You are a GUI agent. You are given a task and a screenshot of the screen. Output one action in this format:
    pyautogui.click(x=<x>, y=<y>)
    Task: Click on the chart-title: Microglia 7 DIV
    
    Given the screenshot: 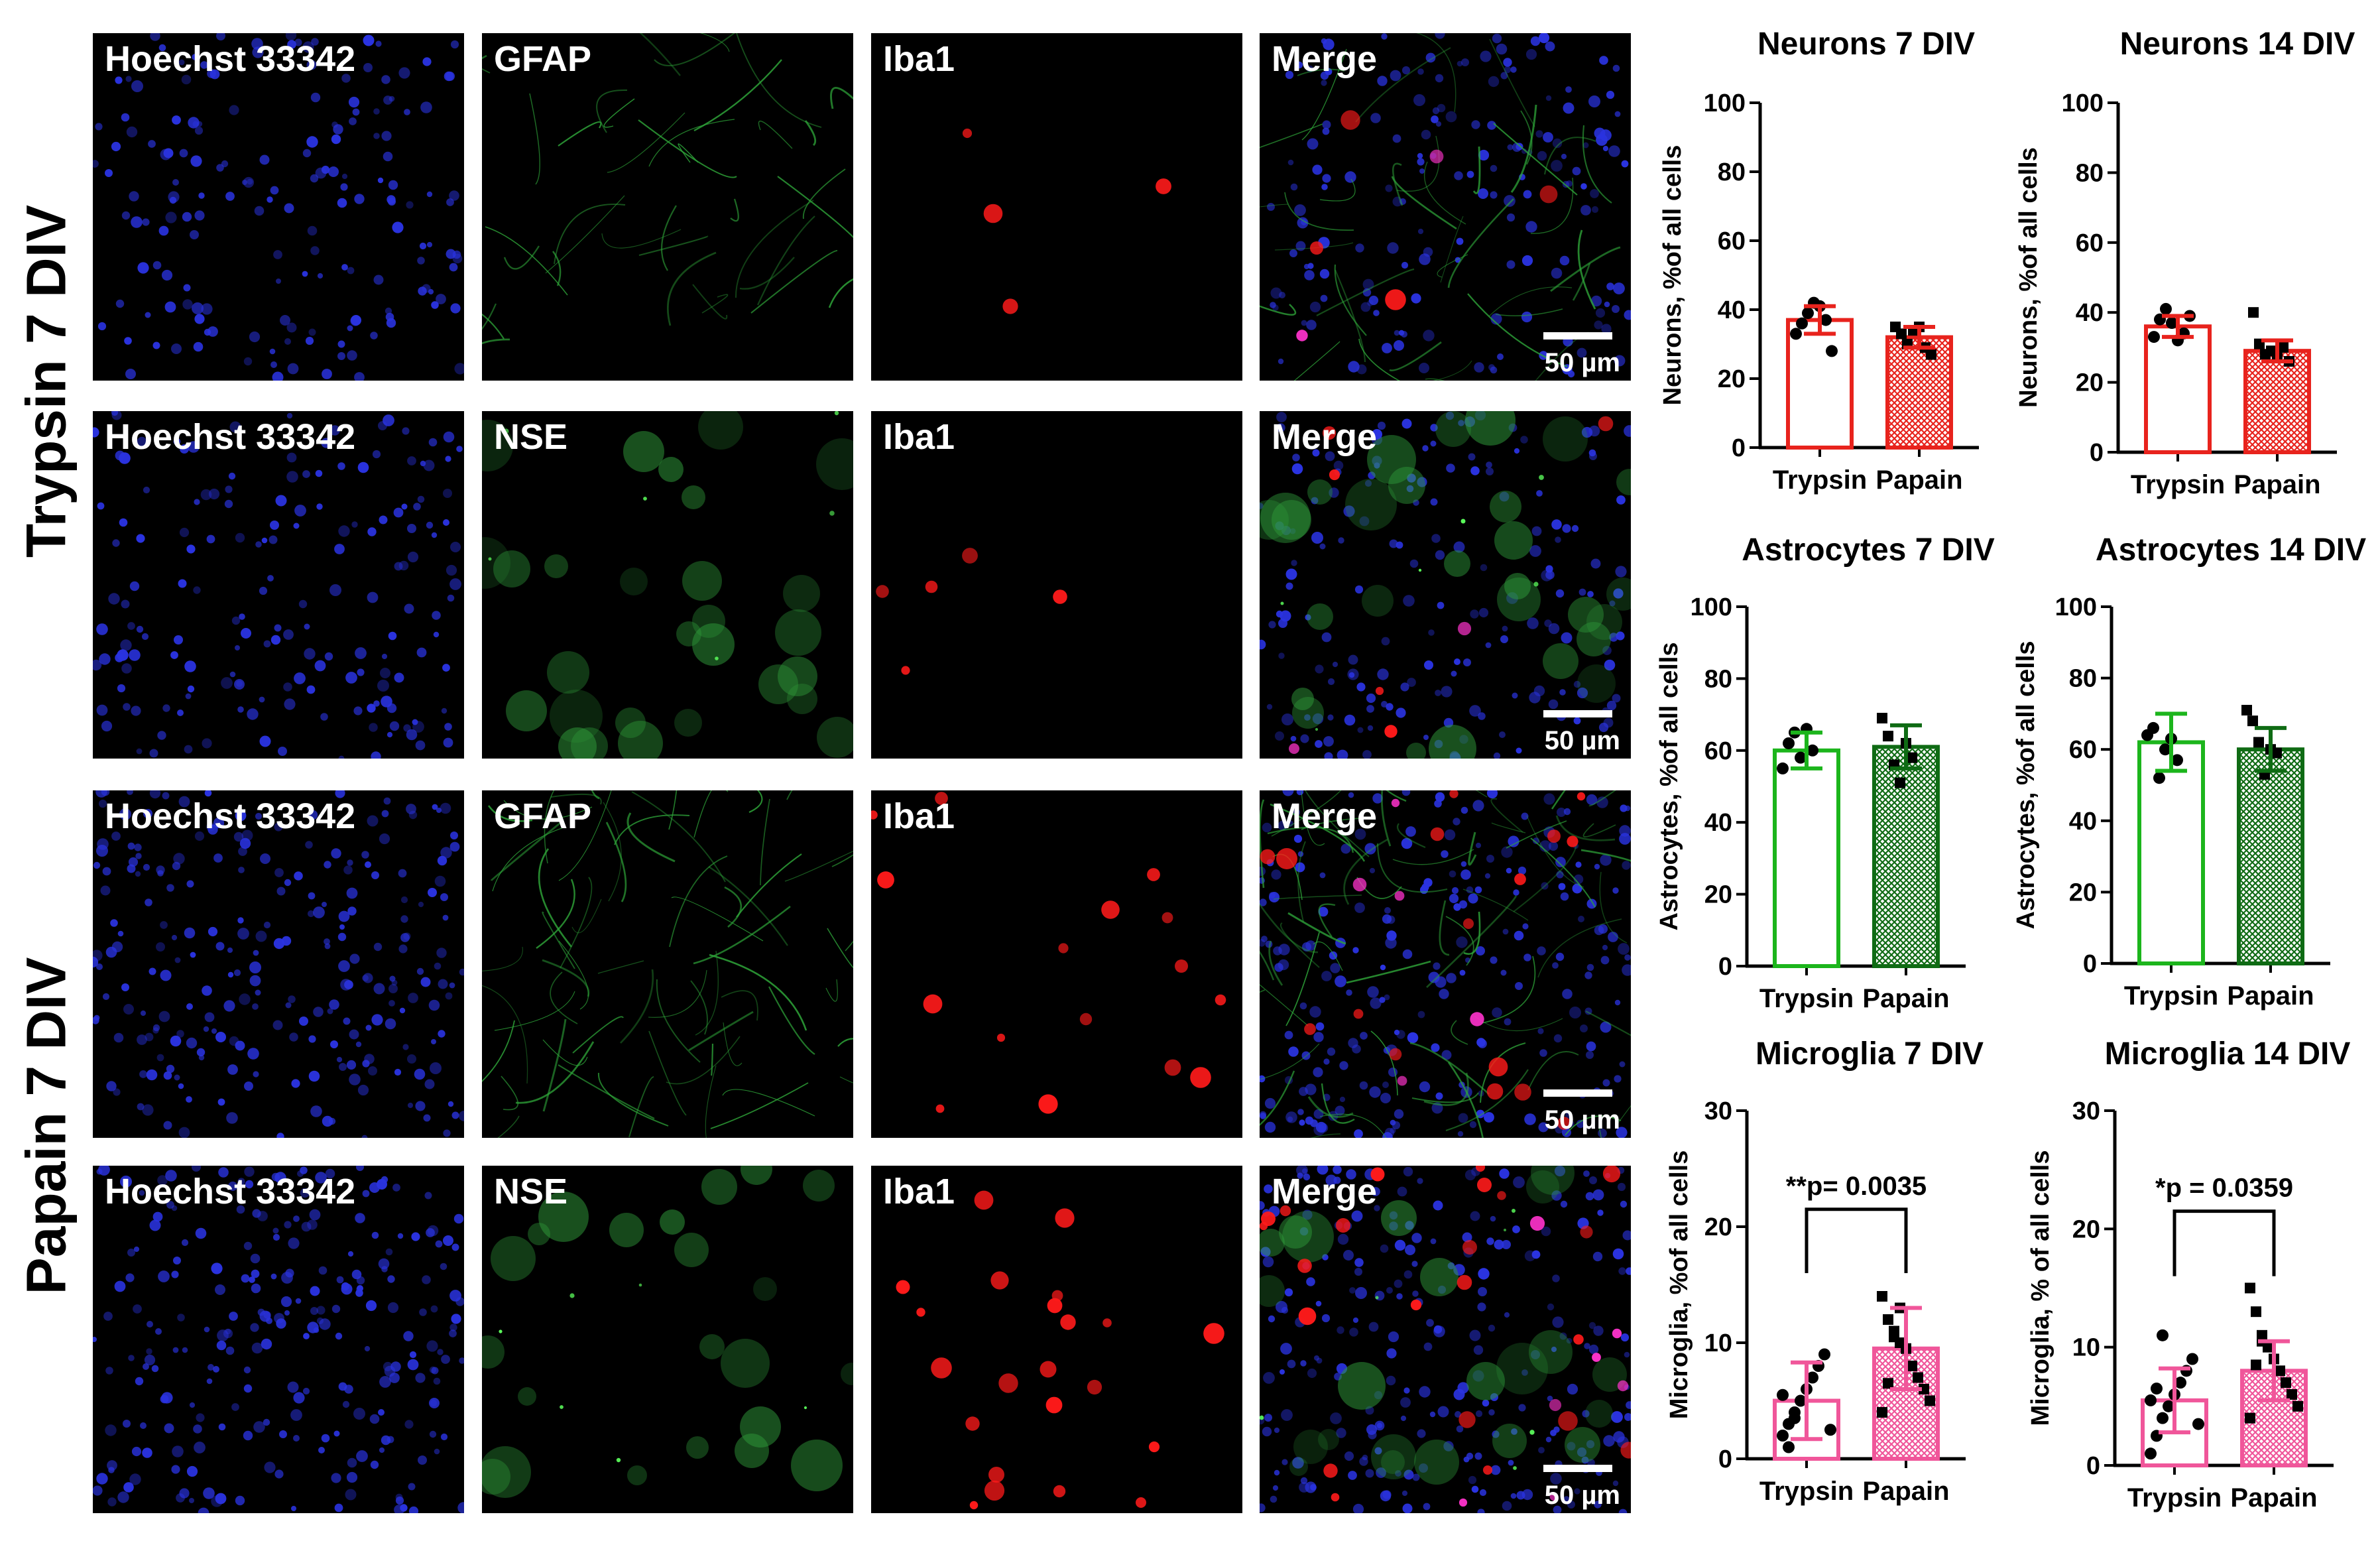 What is the action you would take?
    pyautogui.click(x=1869, y=1054)
    